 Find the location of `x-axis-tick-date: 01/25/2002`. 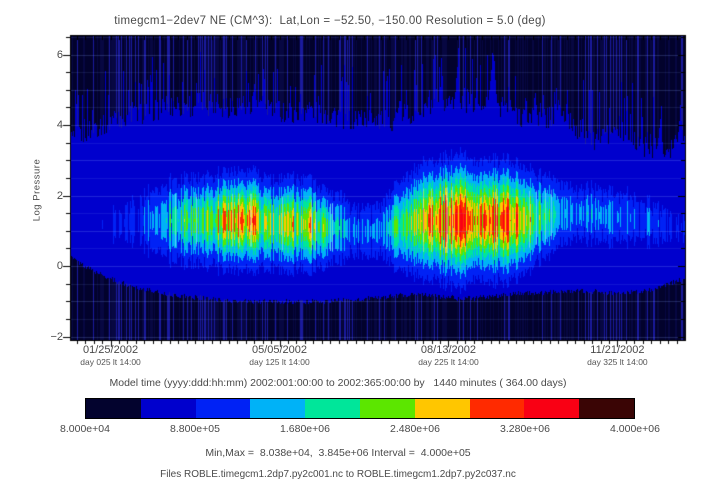

x-axis-tick-date: 01/25/2002 is located at coordinates (111, 350).